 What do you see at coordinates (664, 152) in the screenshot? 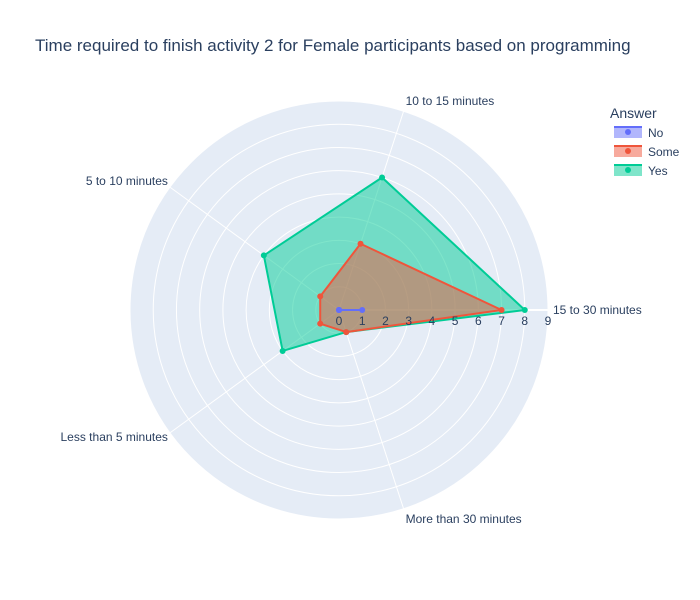
I see `legend-label: Some` at bounding box center [664, 152].